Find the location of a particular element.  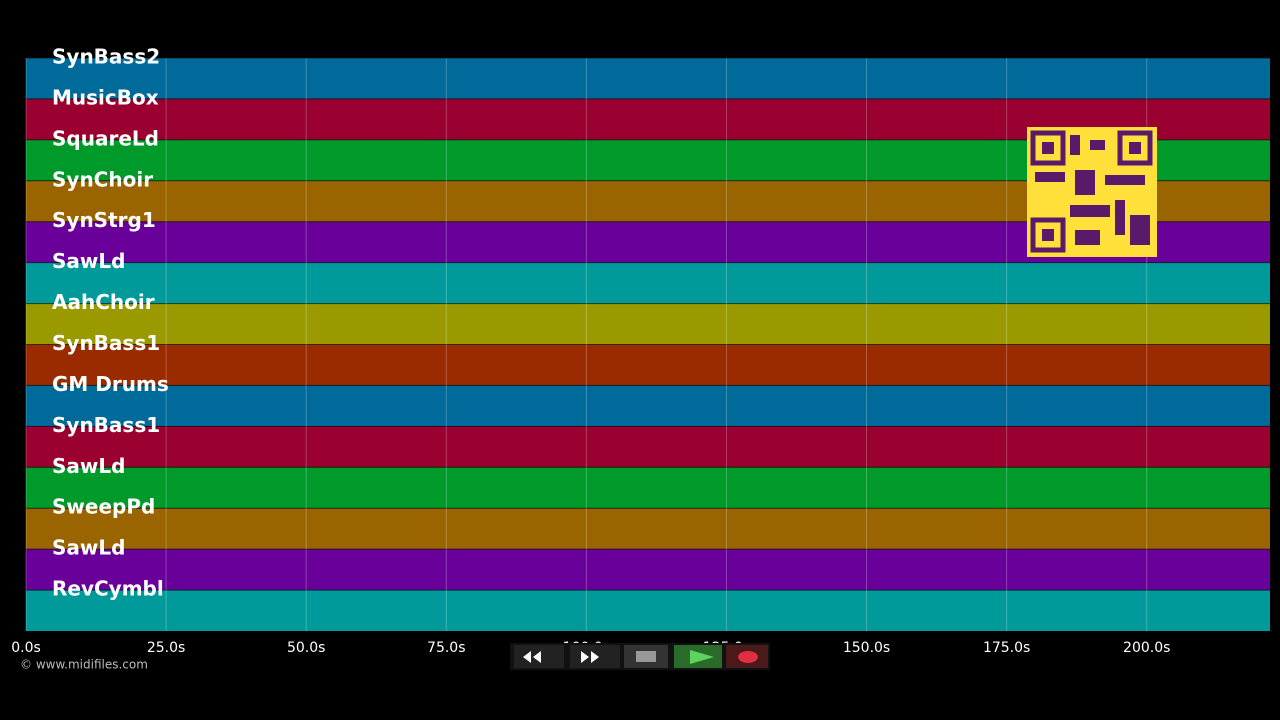

x-tick-label: 75.0s is located at coordinates (446, 648).